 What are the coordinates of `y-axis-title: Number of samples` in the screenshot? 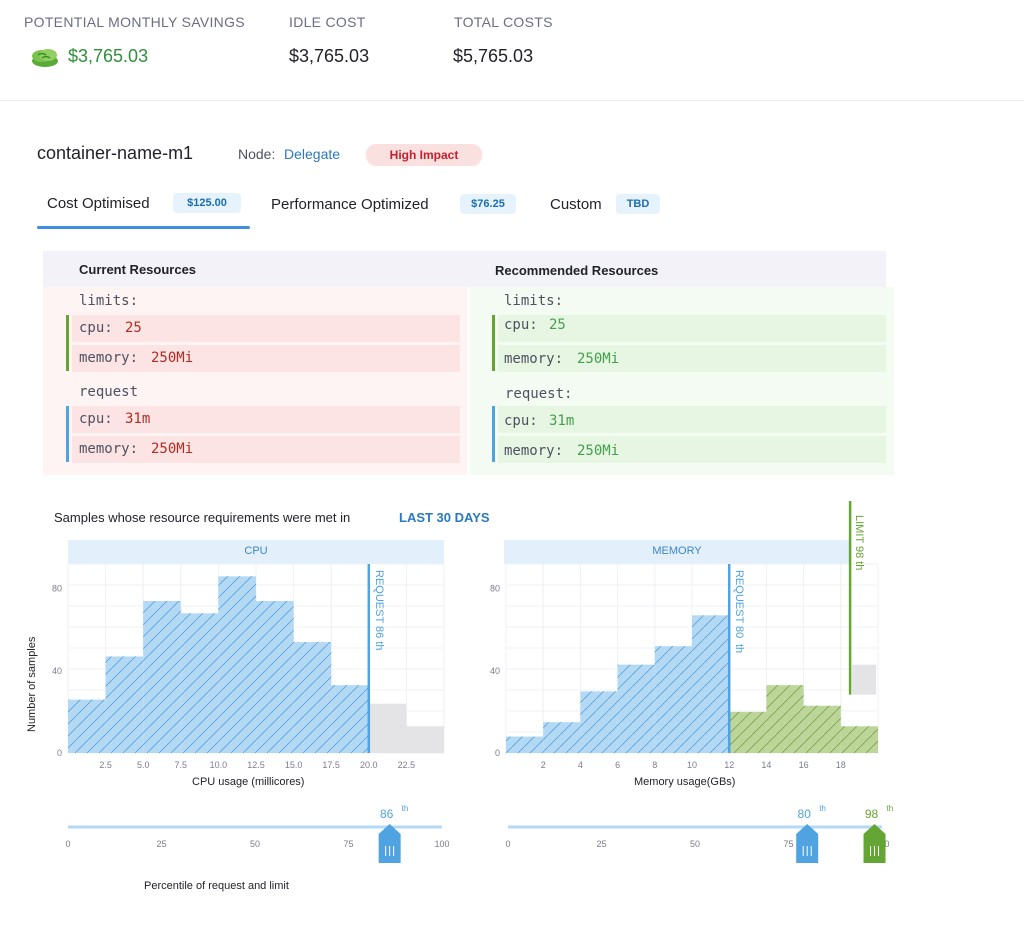 It's located at (31, 684).